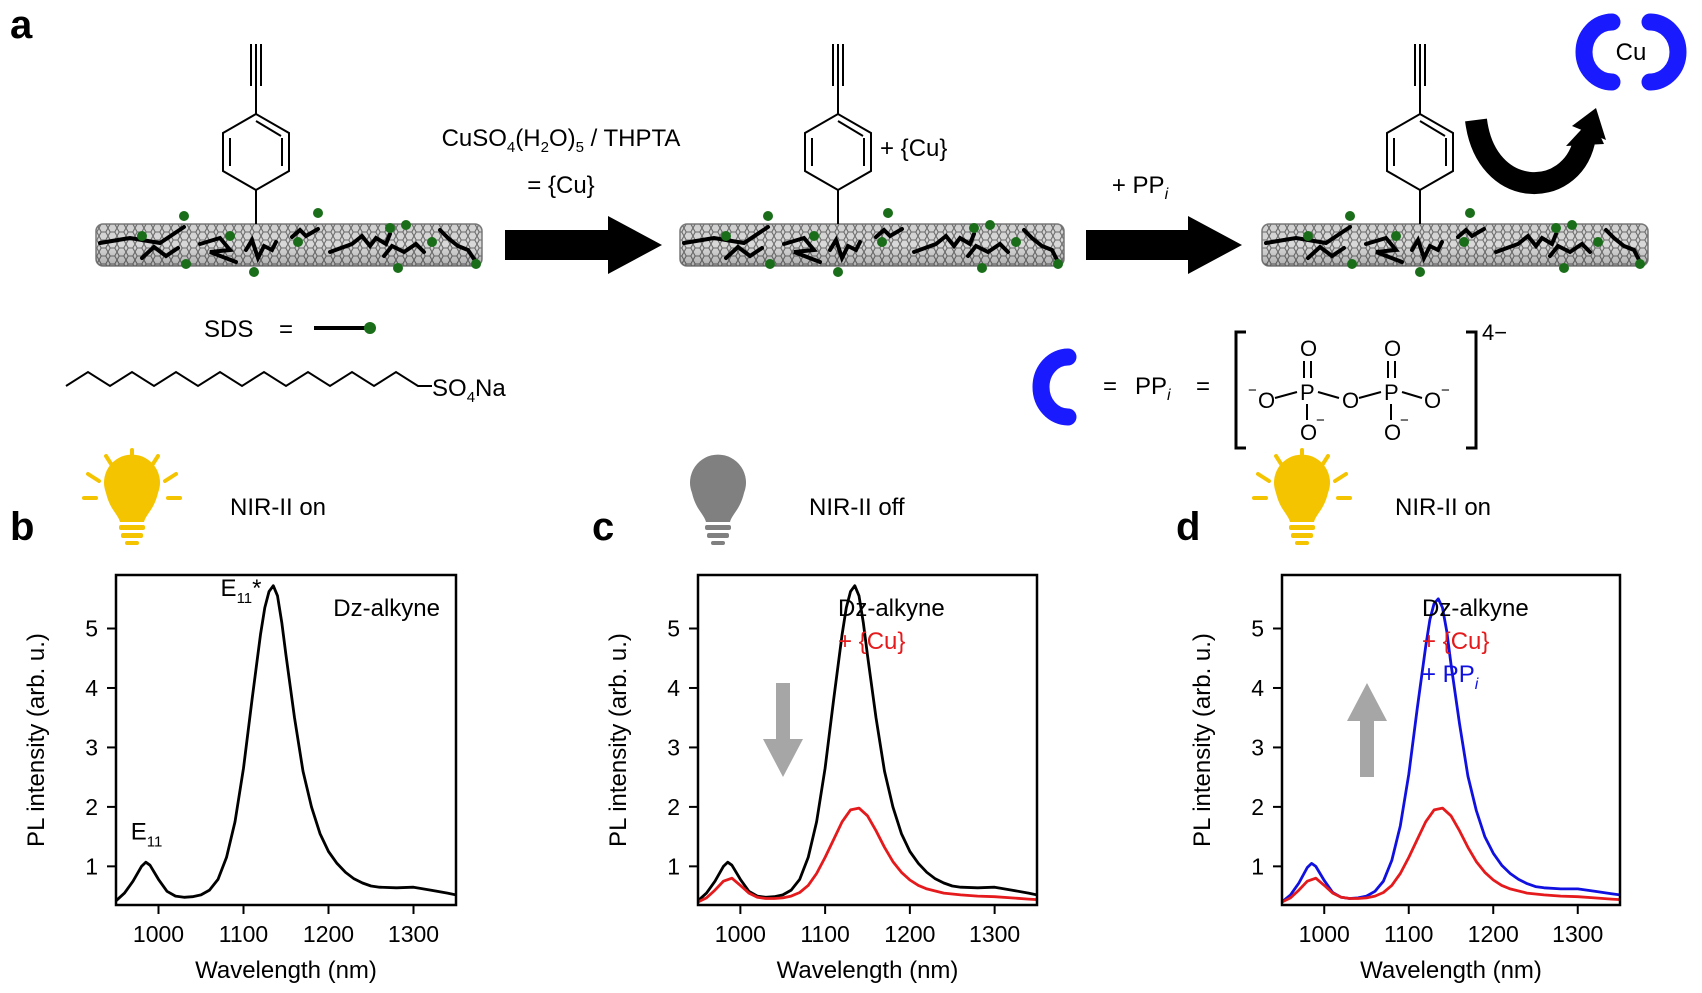 The height and width of the screenshot is (993, 1702). I want to click on e11-star-annotation: E11*, so click(241, 591).